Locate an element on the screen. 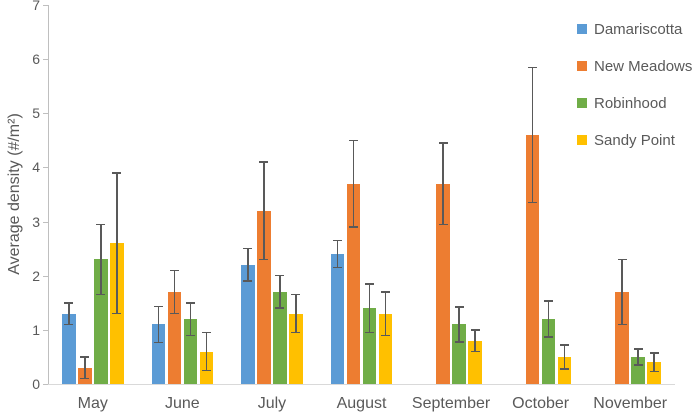 The image size is (700, 419). y-tick-label: 3 is located at coordinates (36, 221).